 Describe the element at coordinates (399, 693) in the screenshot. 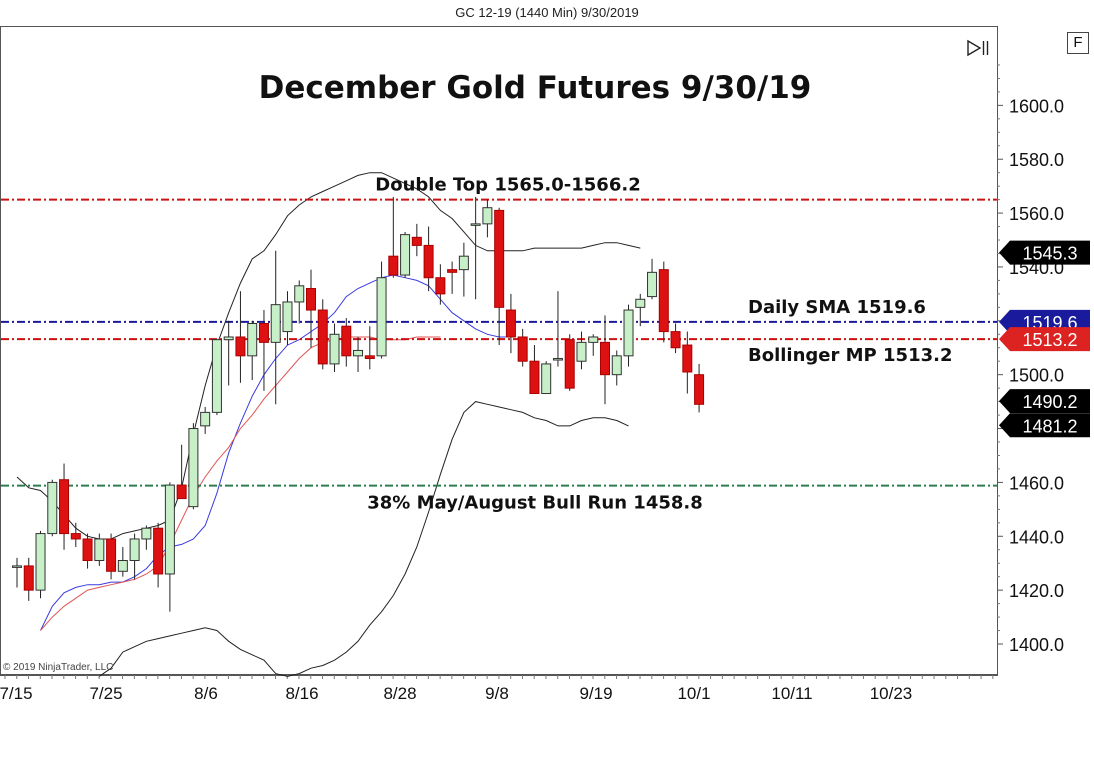

I see `x-tick-label: 8/28` at that location.